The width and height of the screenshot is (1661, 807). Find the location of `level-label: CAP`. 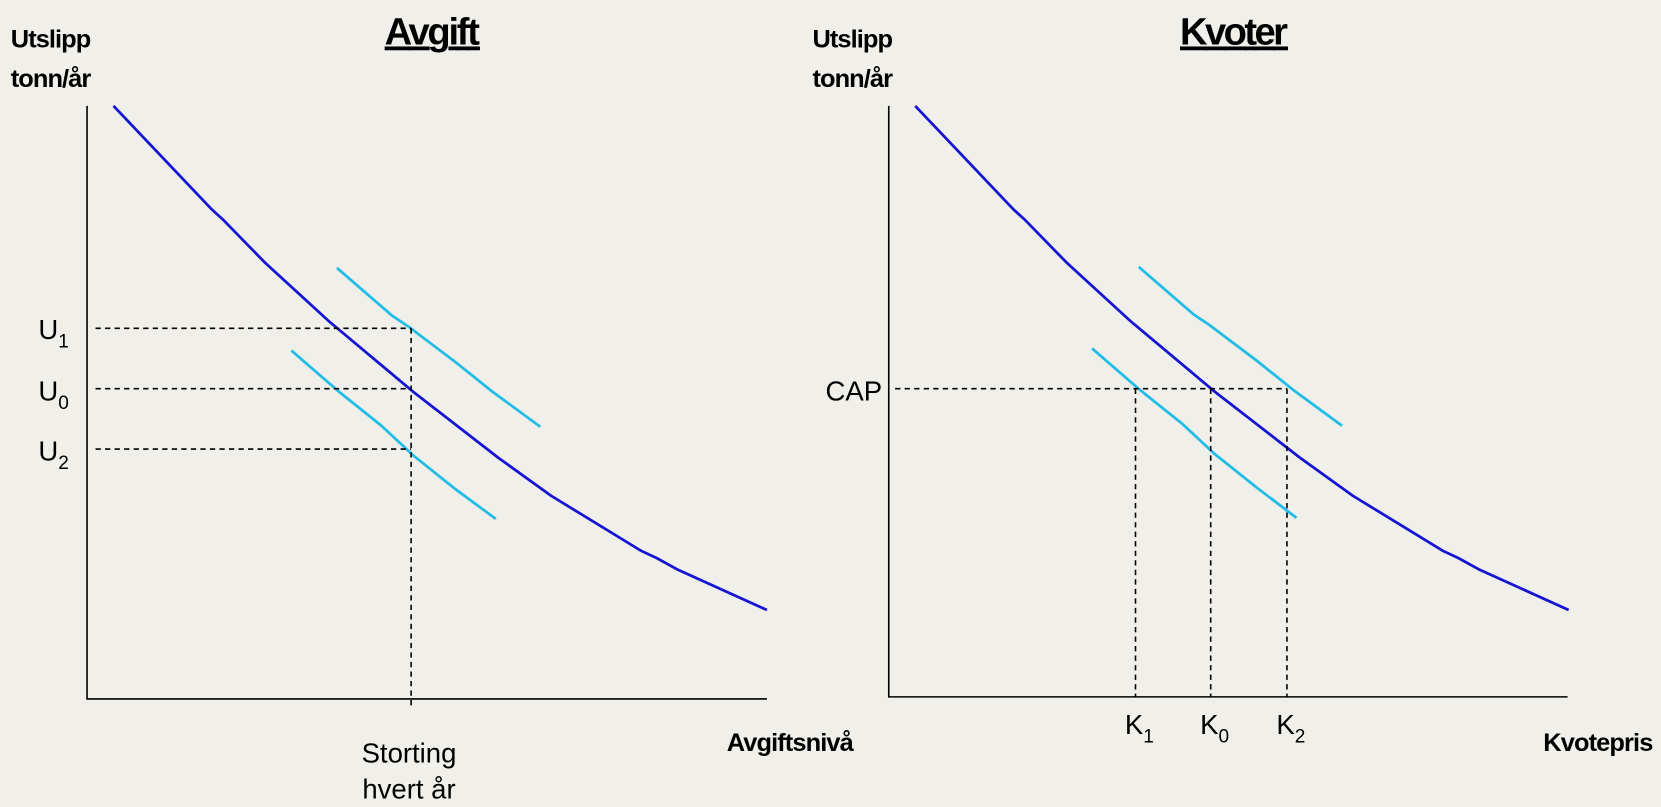

level-label: CAP is located at coordinates (854, 390).